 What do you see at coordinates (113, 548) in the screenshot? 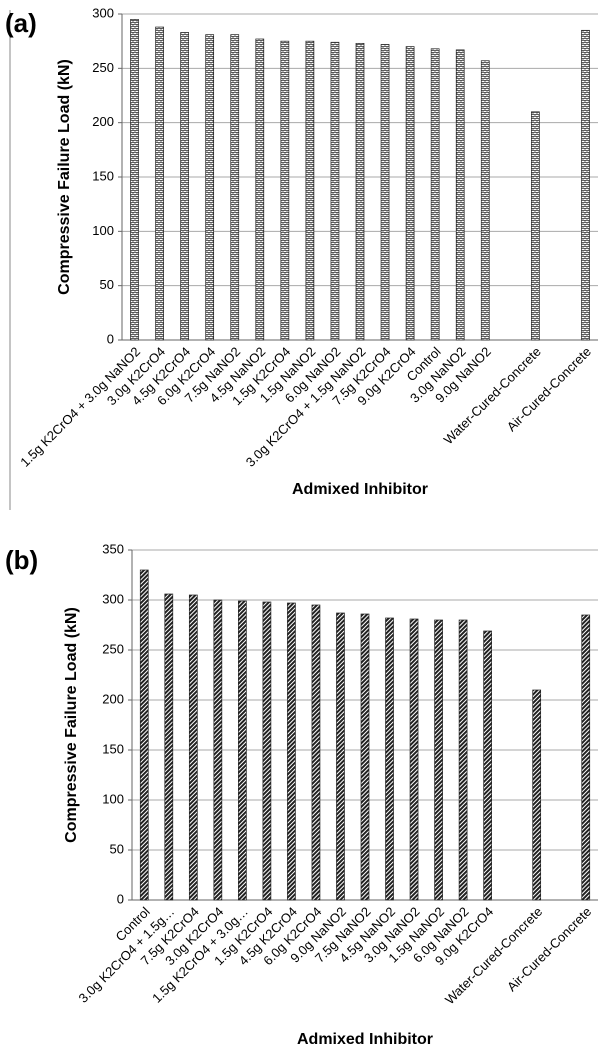
I see `y-tick-label: 350` at bounding box center [113, 548].